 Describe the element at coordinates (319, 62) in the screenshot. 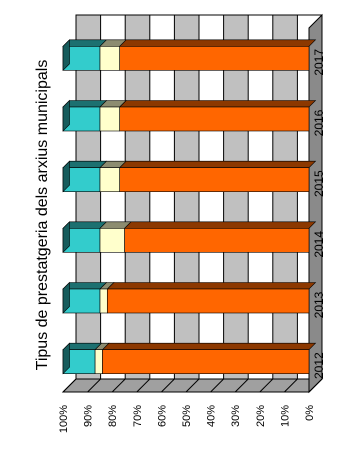

I see `category-label: 2017` at that location.